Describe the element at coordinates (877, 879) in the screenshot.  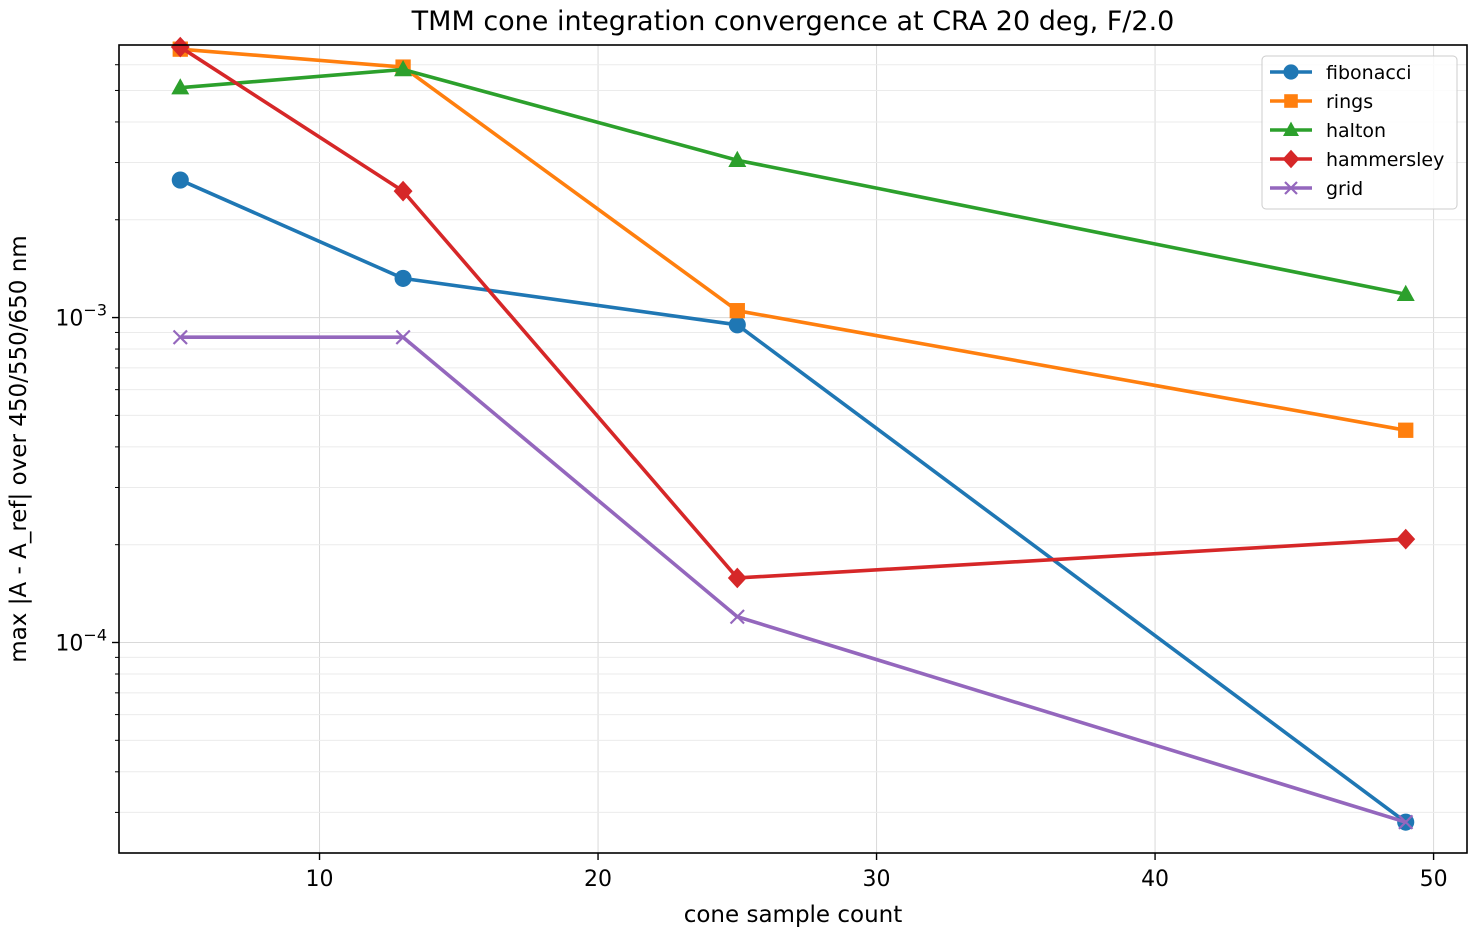
I see `x-tick-label: 30` at that location.